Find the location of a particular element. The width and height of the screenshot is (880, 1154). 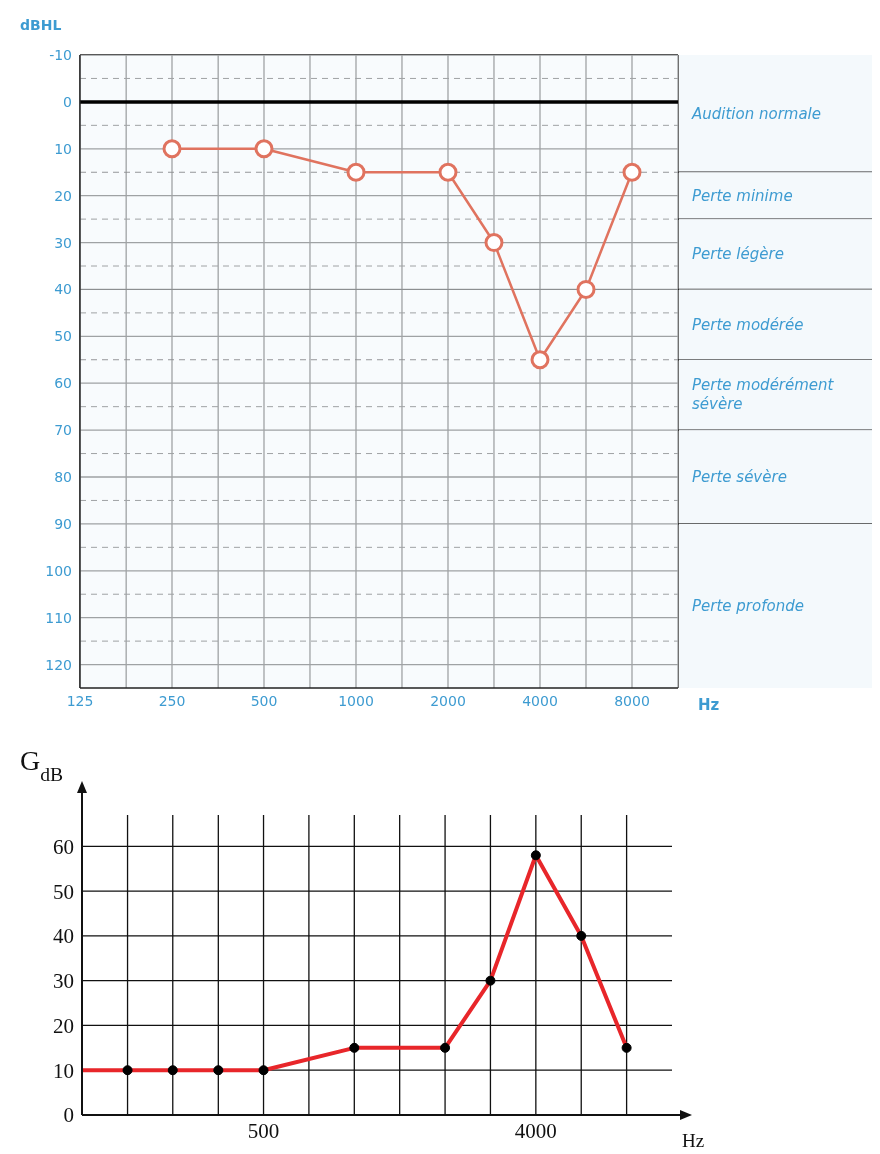

y-tick-label: 110 is located at coordinates (58, 617).